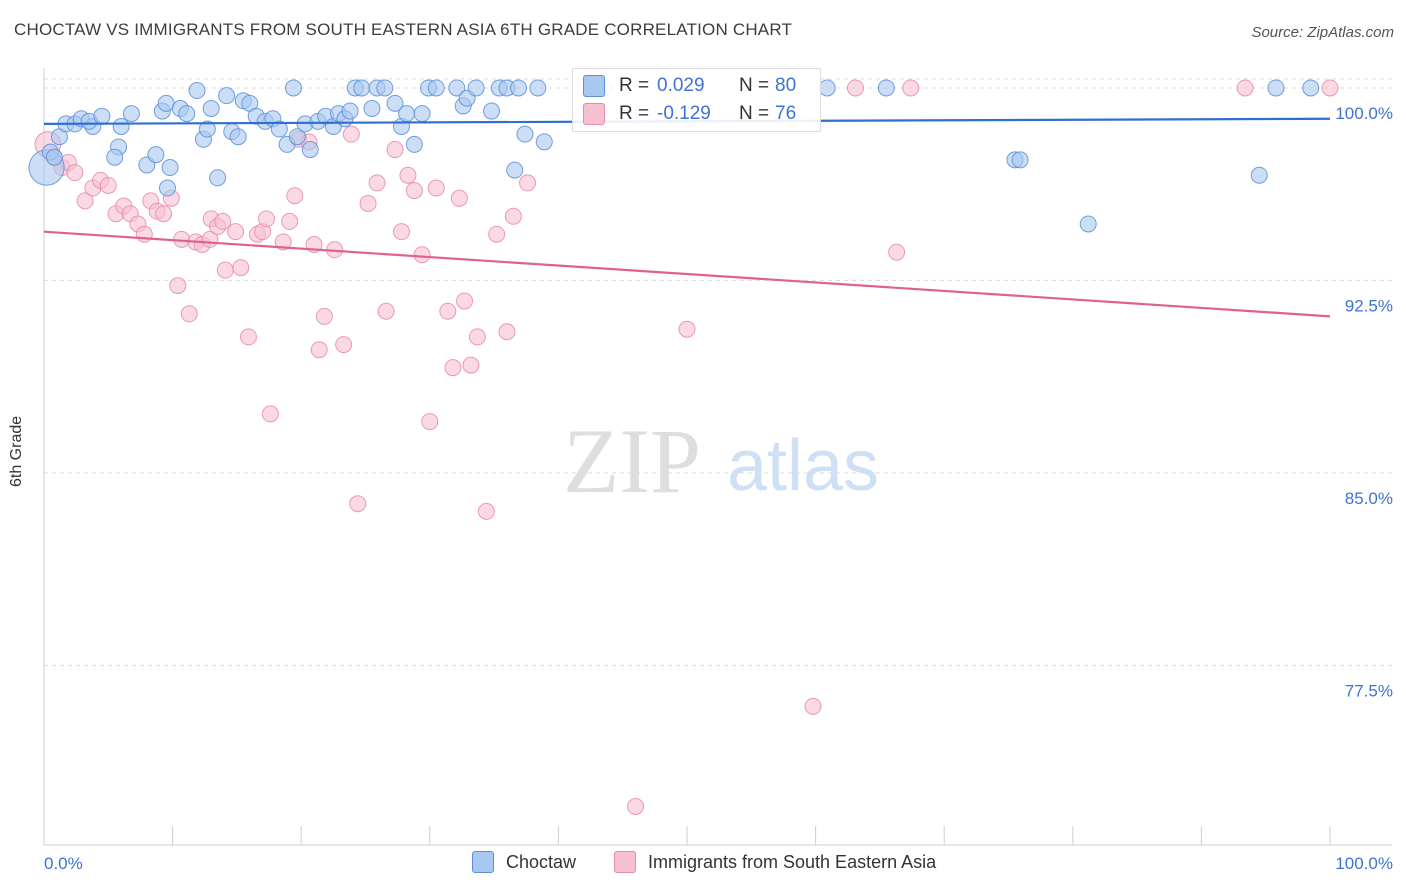 The height and width of the screenshot is (892, 1406). What do you see at coordinates (803, 466) in the screenshot?
I see `watermark-atlas: atlas` at bounding box center [803, 466].